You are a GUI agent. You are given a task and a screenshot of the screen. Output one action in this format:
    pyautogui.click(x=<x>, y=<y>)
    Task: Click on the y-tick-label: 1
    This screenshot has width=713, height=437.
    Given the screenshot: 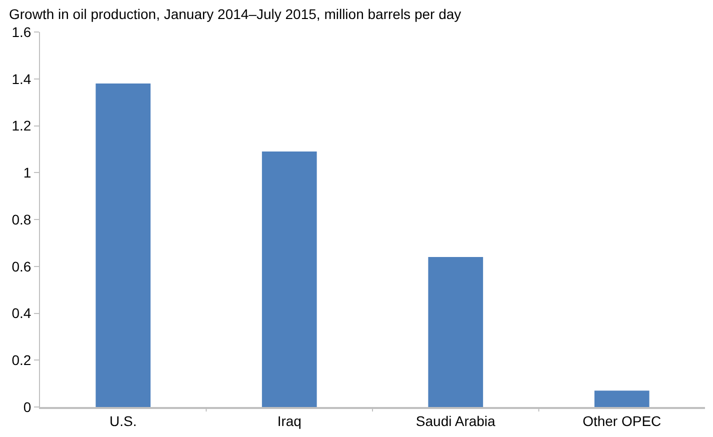 What is the action you would take?
    pyautogui.click(x=27, y=172)
    